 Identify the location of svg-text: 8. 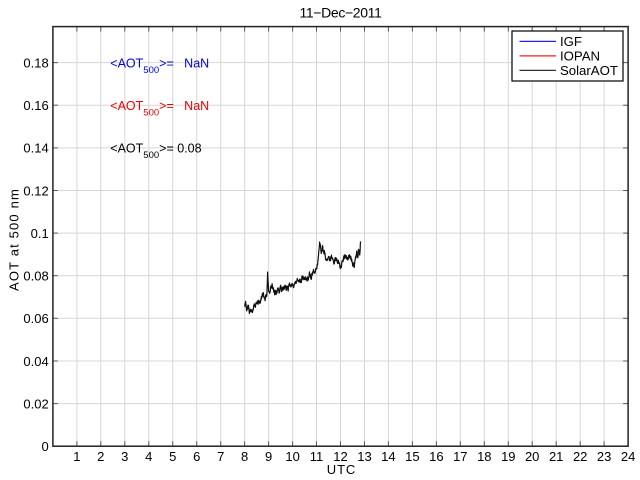
(244, 456).